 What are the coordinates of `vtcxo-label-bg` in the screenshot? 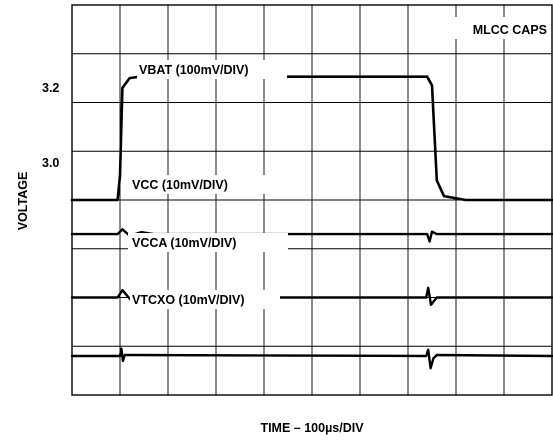 It's located at (205, 299).